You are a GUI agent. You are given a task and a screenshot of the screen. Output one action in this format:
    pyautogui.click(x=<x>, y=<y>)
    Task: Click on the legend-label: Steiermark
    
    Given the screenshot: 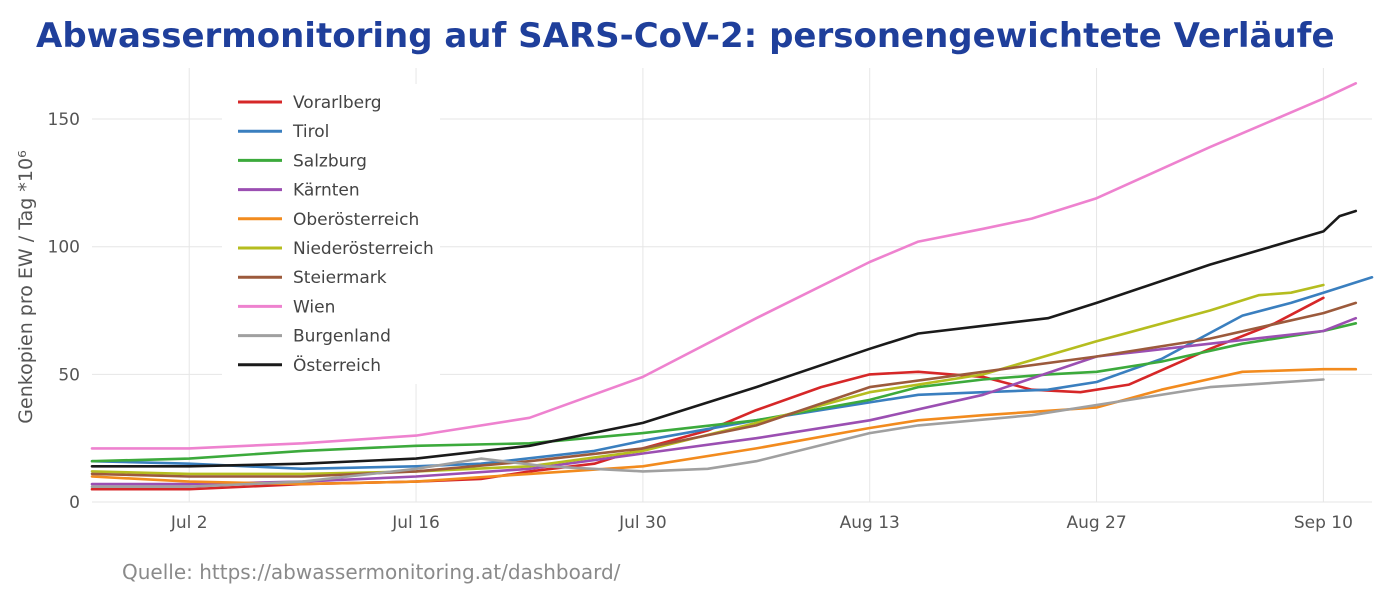 What is the action you would take?
    pyautogui.click(x=340, y=278)
    